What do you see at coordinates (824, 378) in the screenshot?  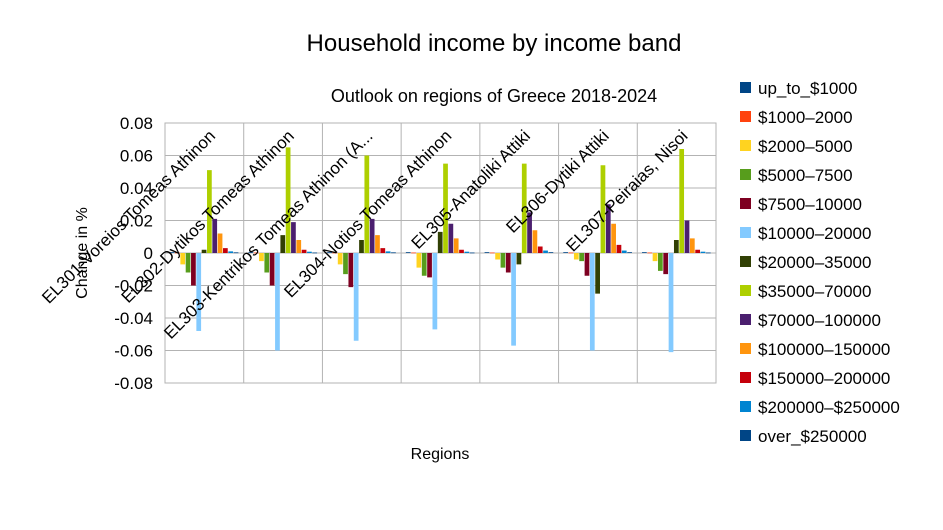 I see `legend-label: $150000–200000` at bounding box center [824, 378].